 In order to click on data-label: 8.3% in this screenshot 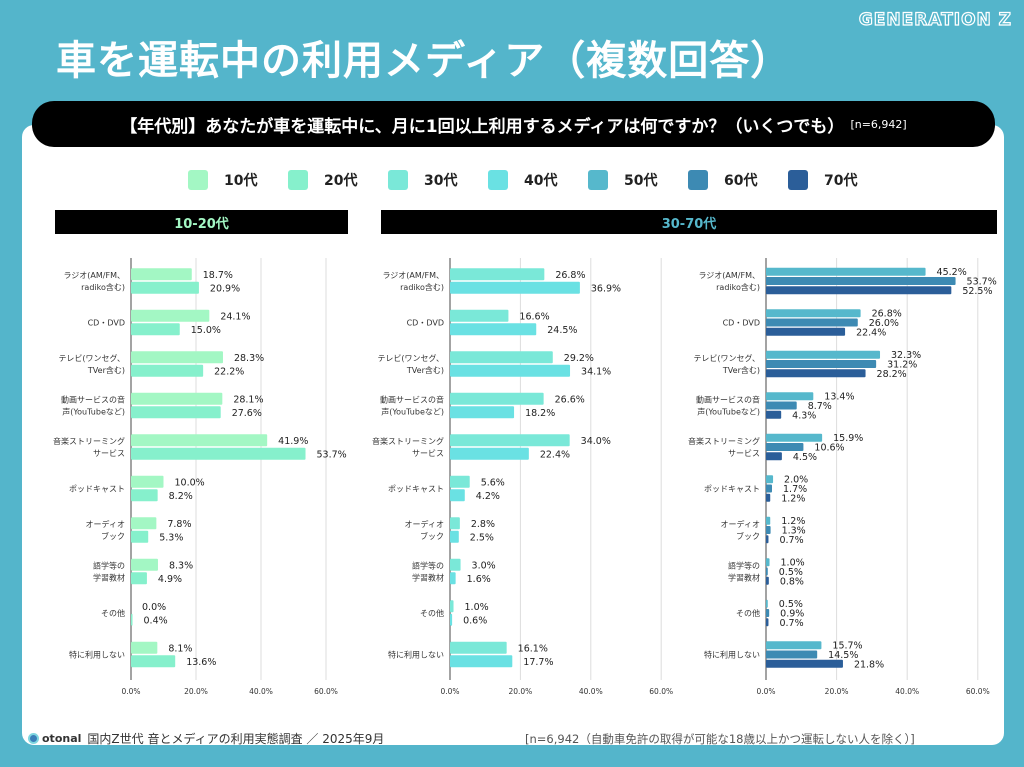, I will do `click(181, 565)`.